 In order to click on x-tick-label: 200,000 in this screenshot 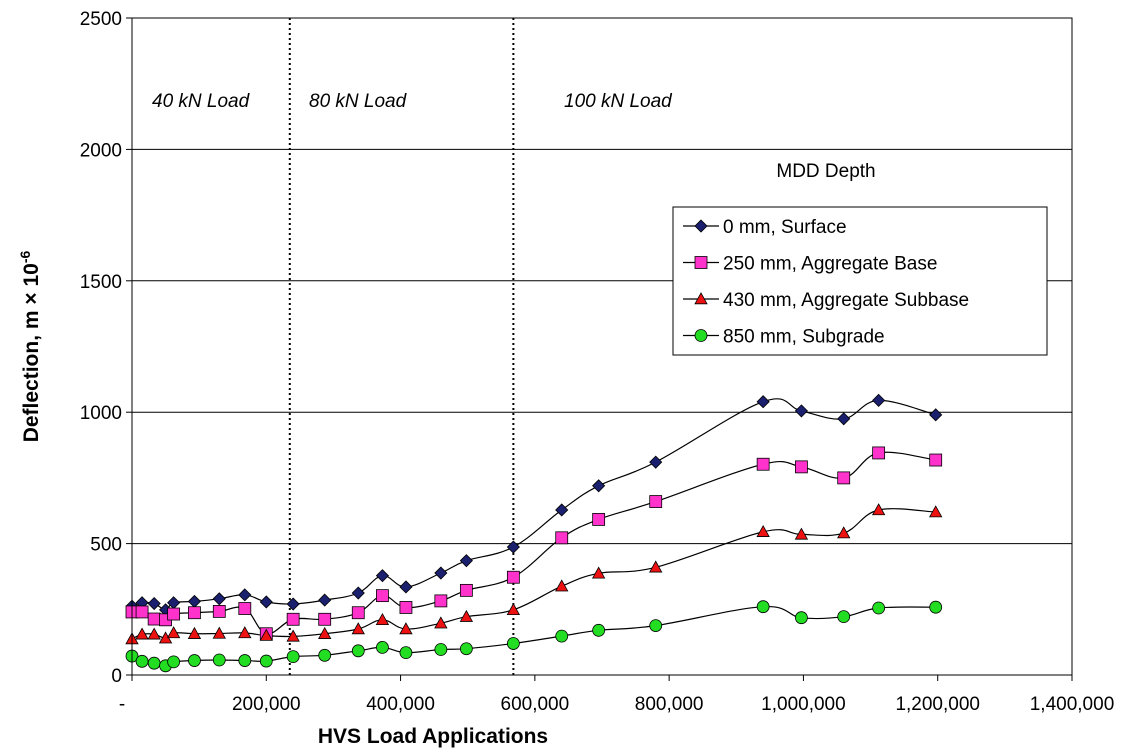, I will do `click(266, 704)`.